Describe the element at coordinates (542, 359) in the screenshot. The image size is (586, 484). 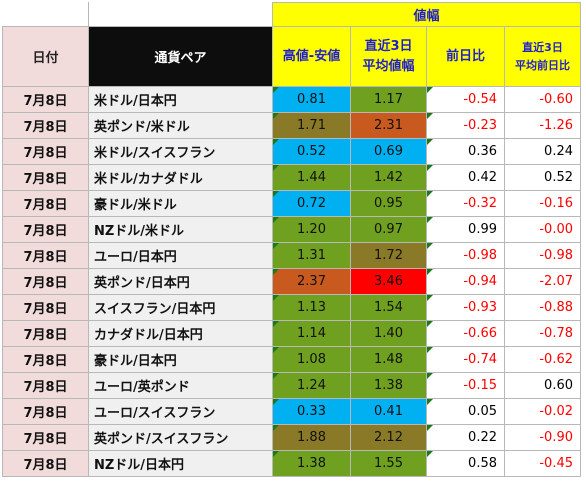
I see `avg3-prev-cell: -0.62` at that location.